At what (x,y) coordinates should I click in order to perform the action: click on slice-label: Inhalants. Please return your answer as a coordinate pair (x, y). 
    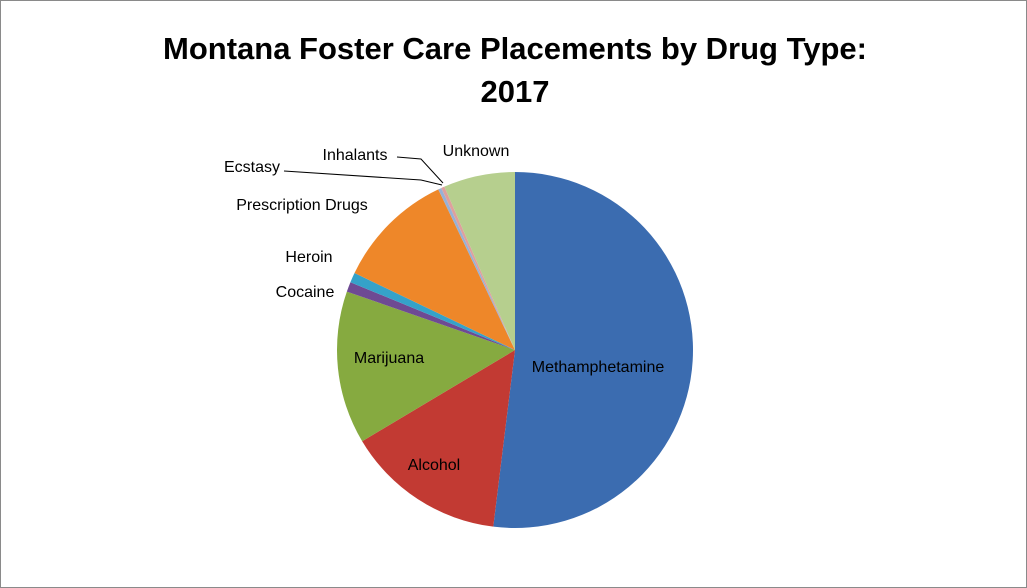
    Looking at the image, I should click on (355, 155).